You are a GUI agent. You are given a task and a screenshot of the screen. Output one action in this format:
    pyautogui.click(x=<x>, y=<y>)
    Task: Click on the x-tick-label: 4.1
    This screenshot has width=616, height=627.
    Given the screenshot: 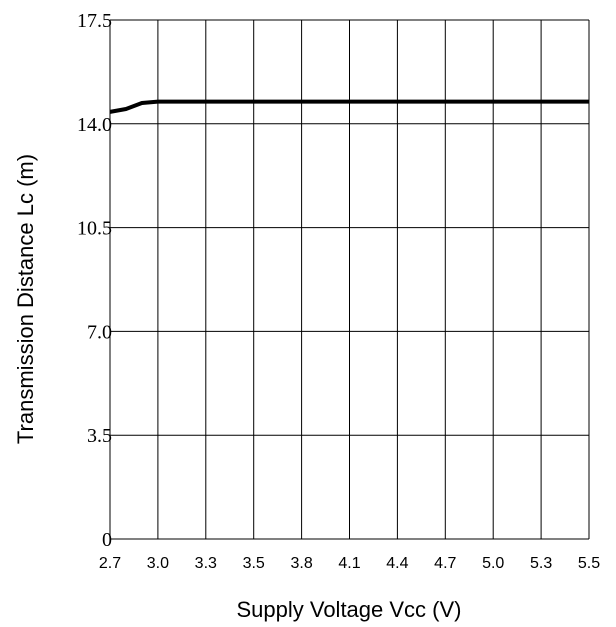 What is the action you would take?
    pyautogui.click(x=349, y=563)
    